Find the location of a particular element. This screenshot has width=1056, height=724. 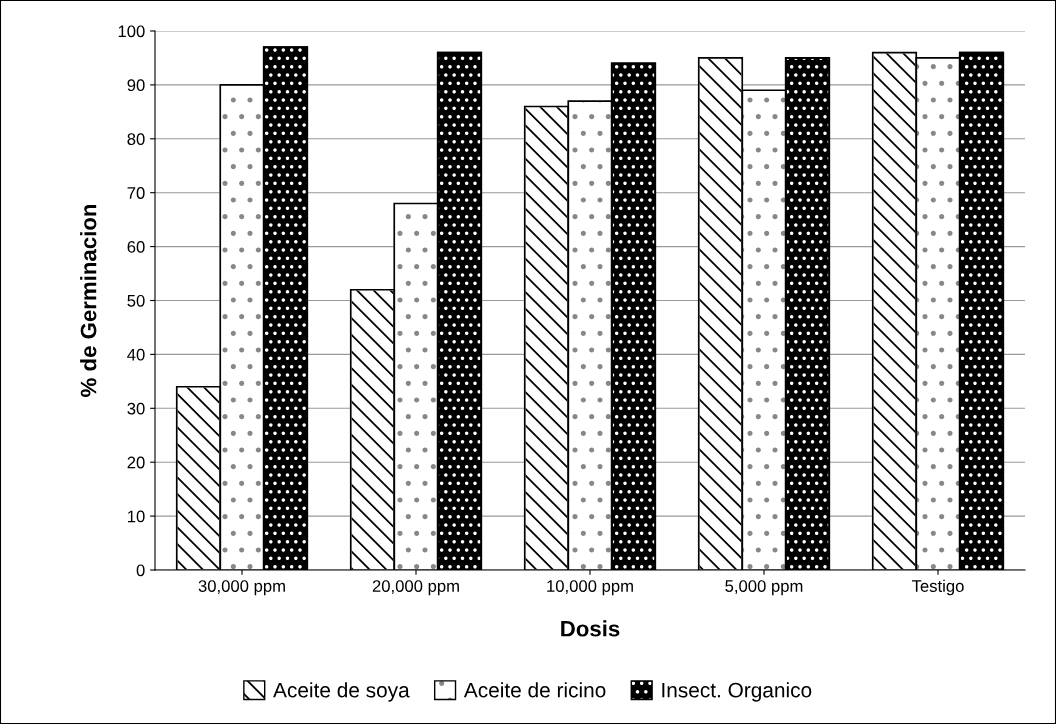

y-tick-label: 100 is located at coordinates (131, 31).